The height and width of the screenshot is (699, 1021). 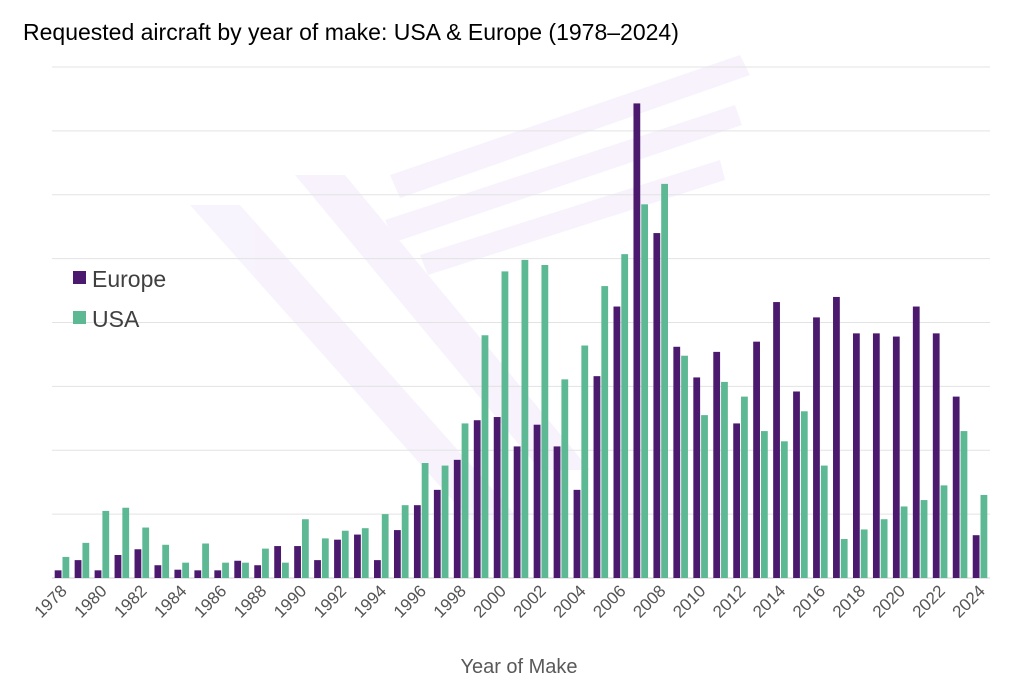 I want to click on bar-usa-1986, so click(x=225, y=570).